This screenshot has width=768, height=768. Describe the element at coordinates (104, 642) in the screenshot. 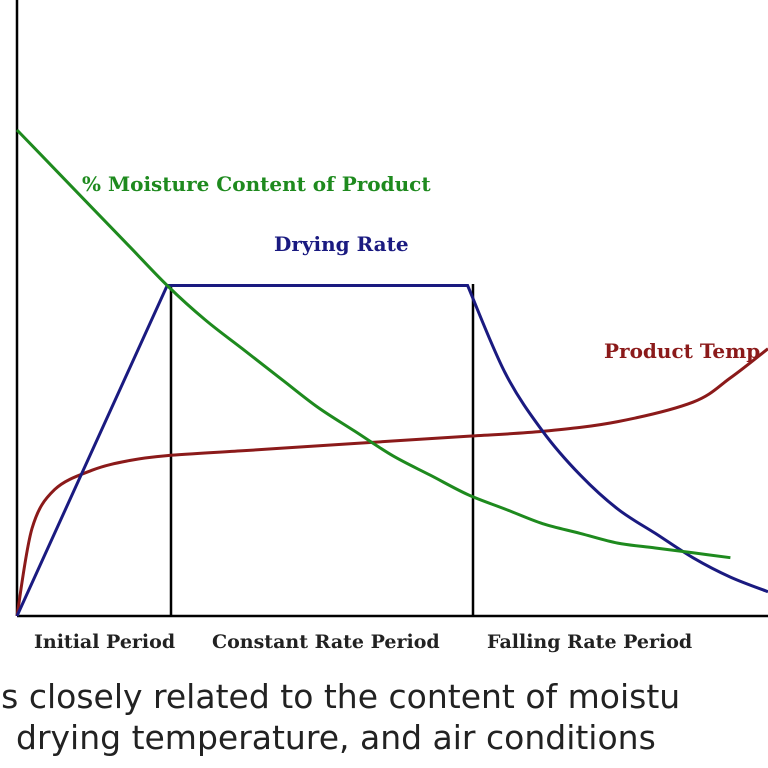

I see `initial-period-label: Initial Period` at that location.